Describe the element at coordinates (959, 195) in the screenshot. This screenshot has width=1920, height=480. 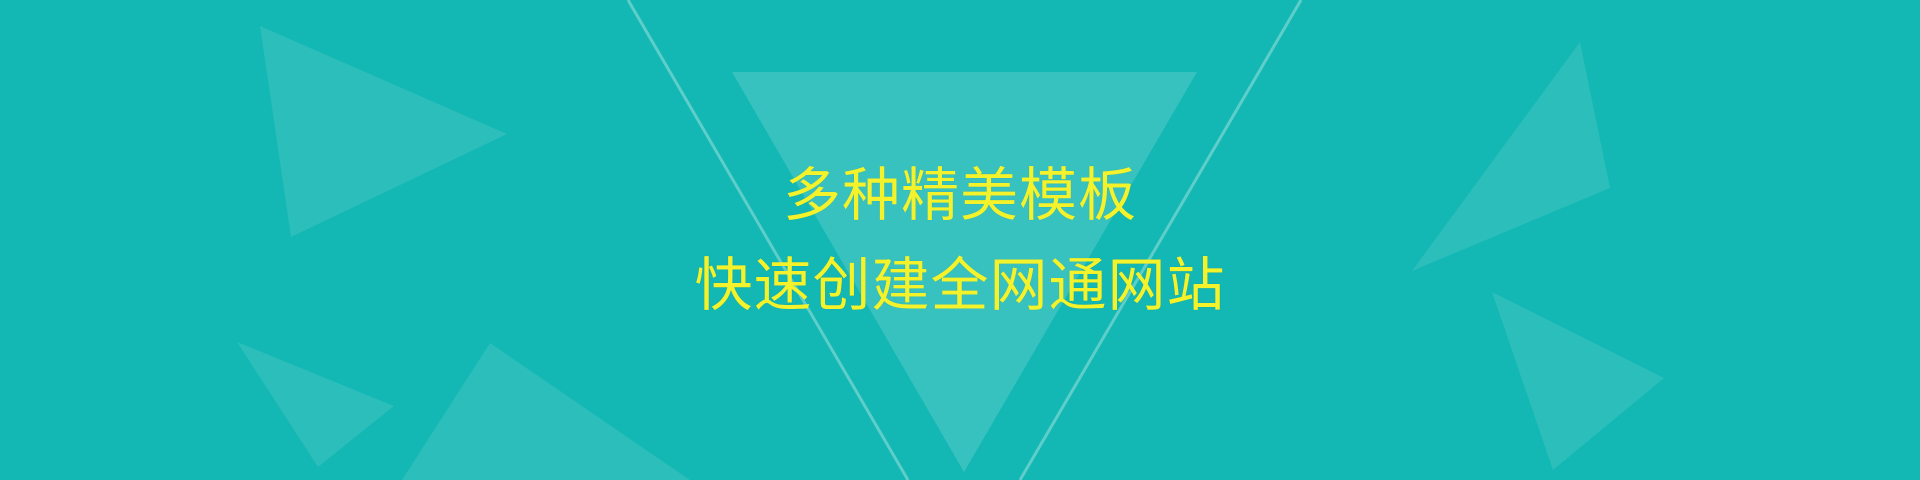
I see `headline-line-1: 多种精美模板` at that location.